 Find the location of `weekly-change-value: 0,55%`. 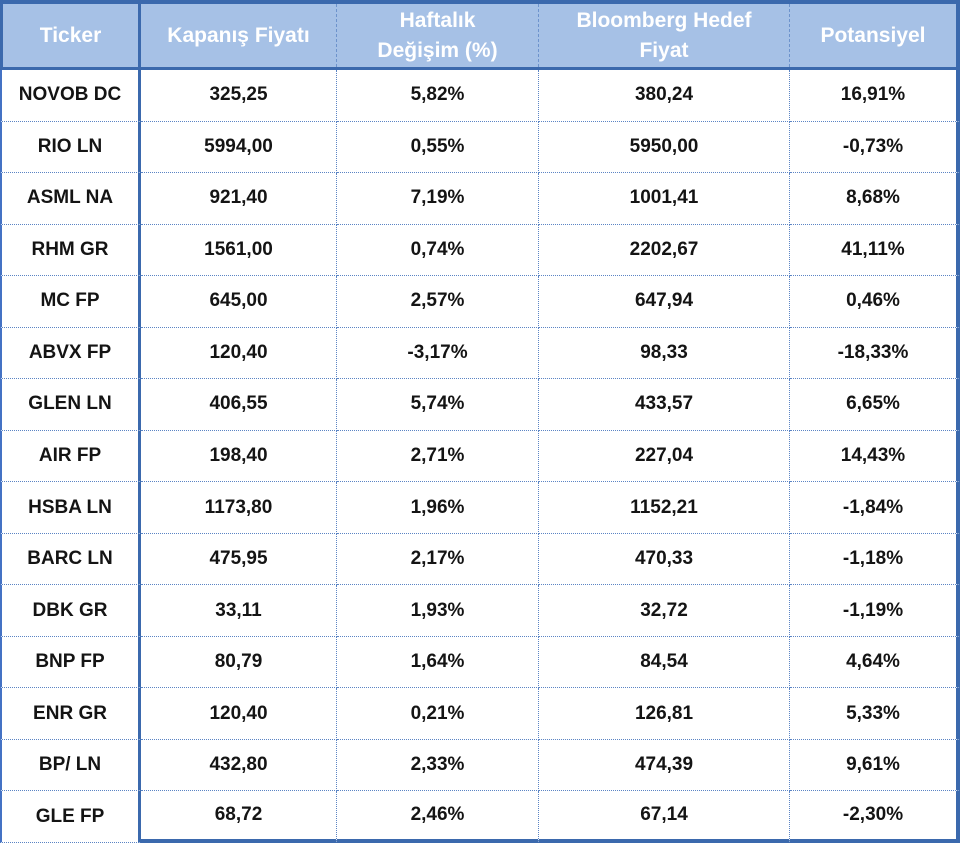

weekly-change-value: 0,55% is located at coordinates (437, 146).